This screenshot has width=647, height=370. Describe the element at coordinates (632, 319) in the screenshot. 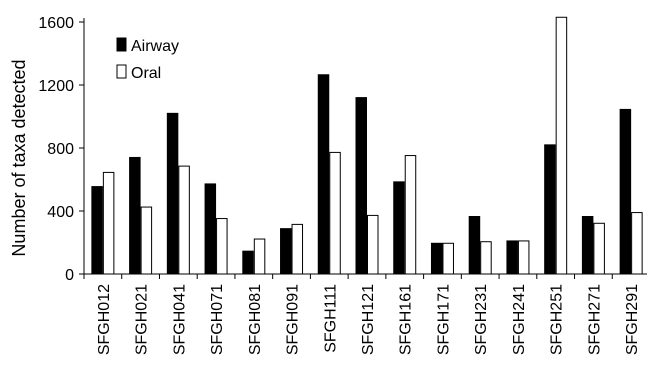

I see `x-tick-label: SFGH291` at that location.